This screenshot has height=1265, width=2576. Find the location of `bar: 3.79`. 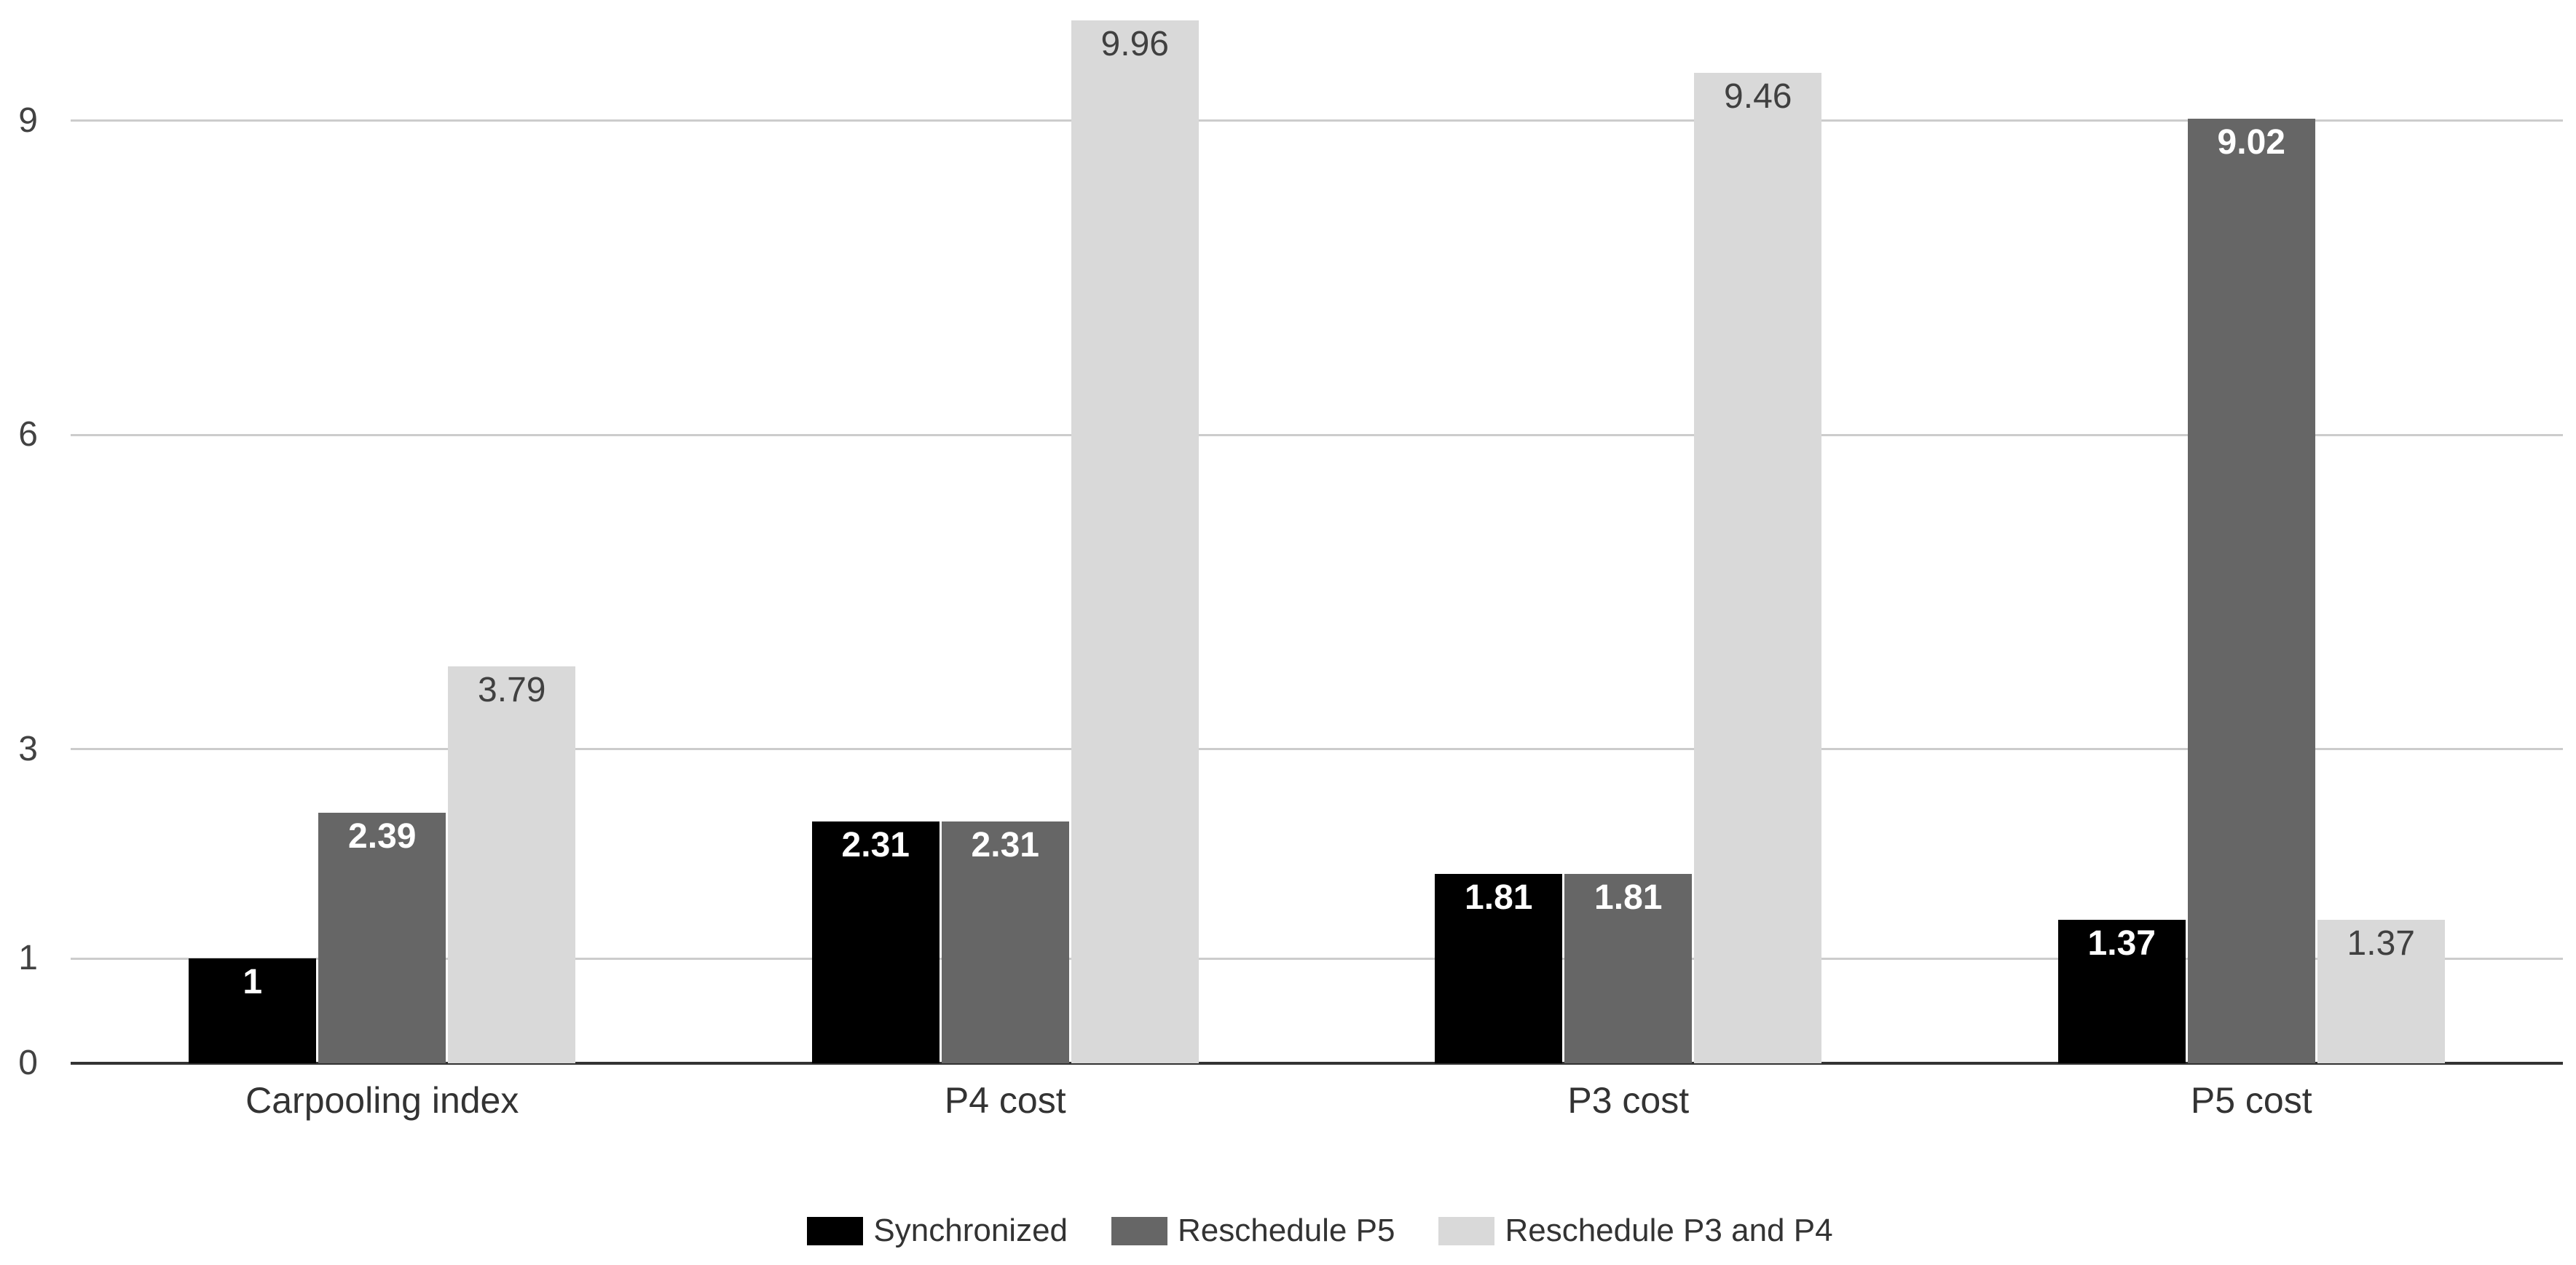

bar: 3.79 is located at coordinates (512, 865).